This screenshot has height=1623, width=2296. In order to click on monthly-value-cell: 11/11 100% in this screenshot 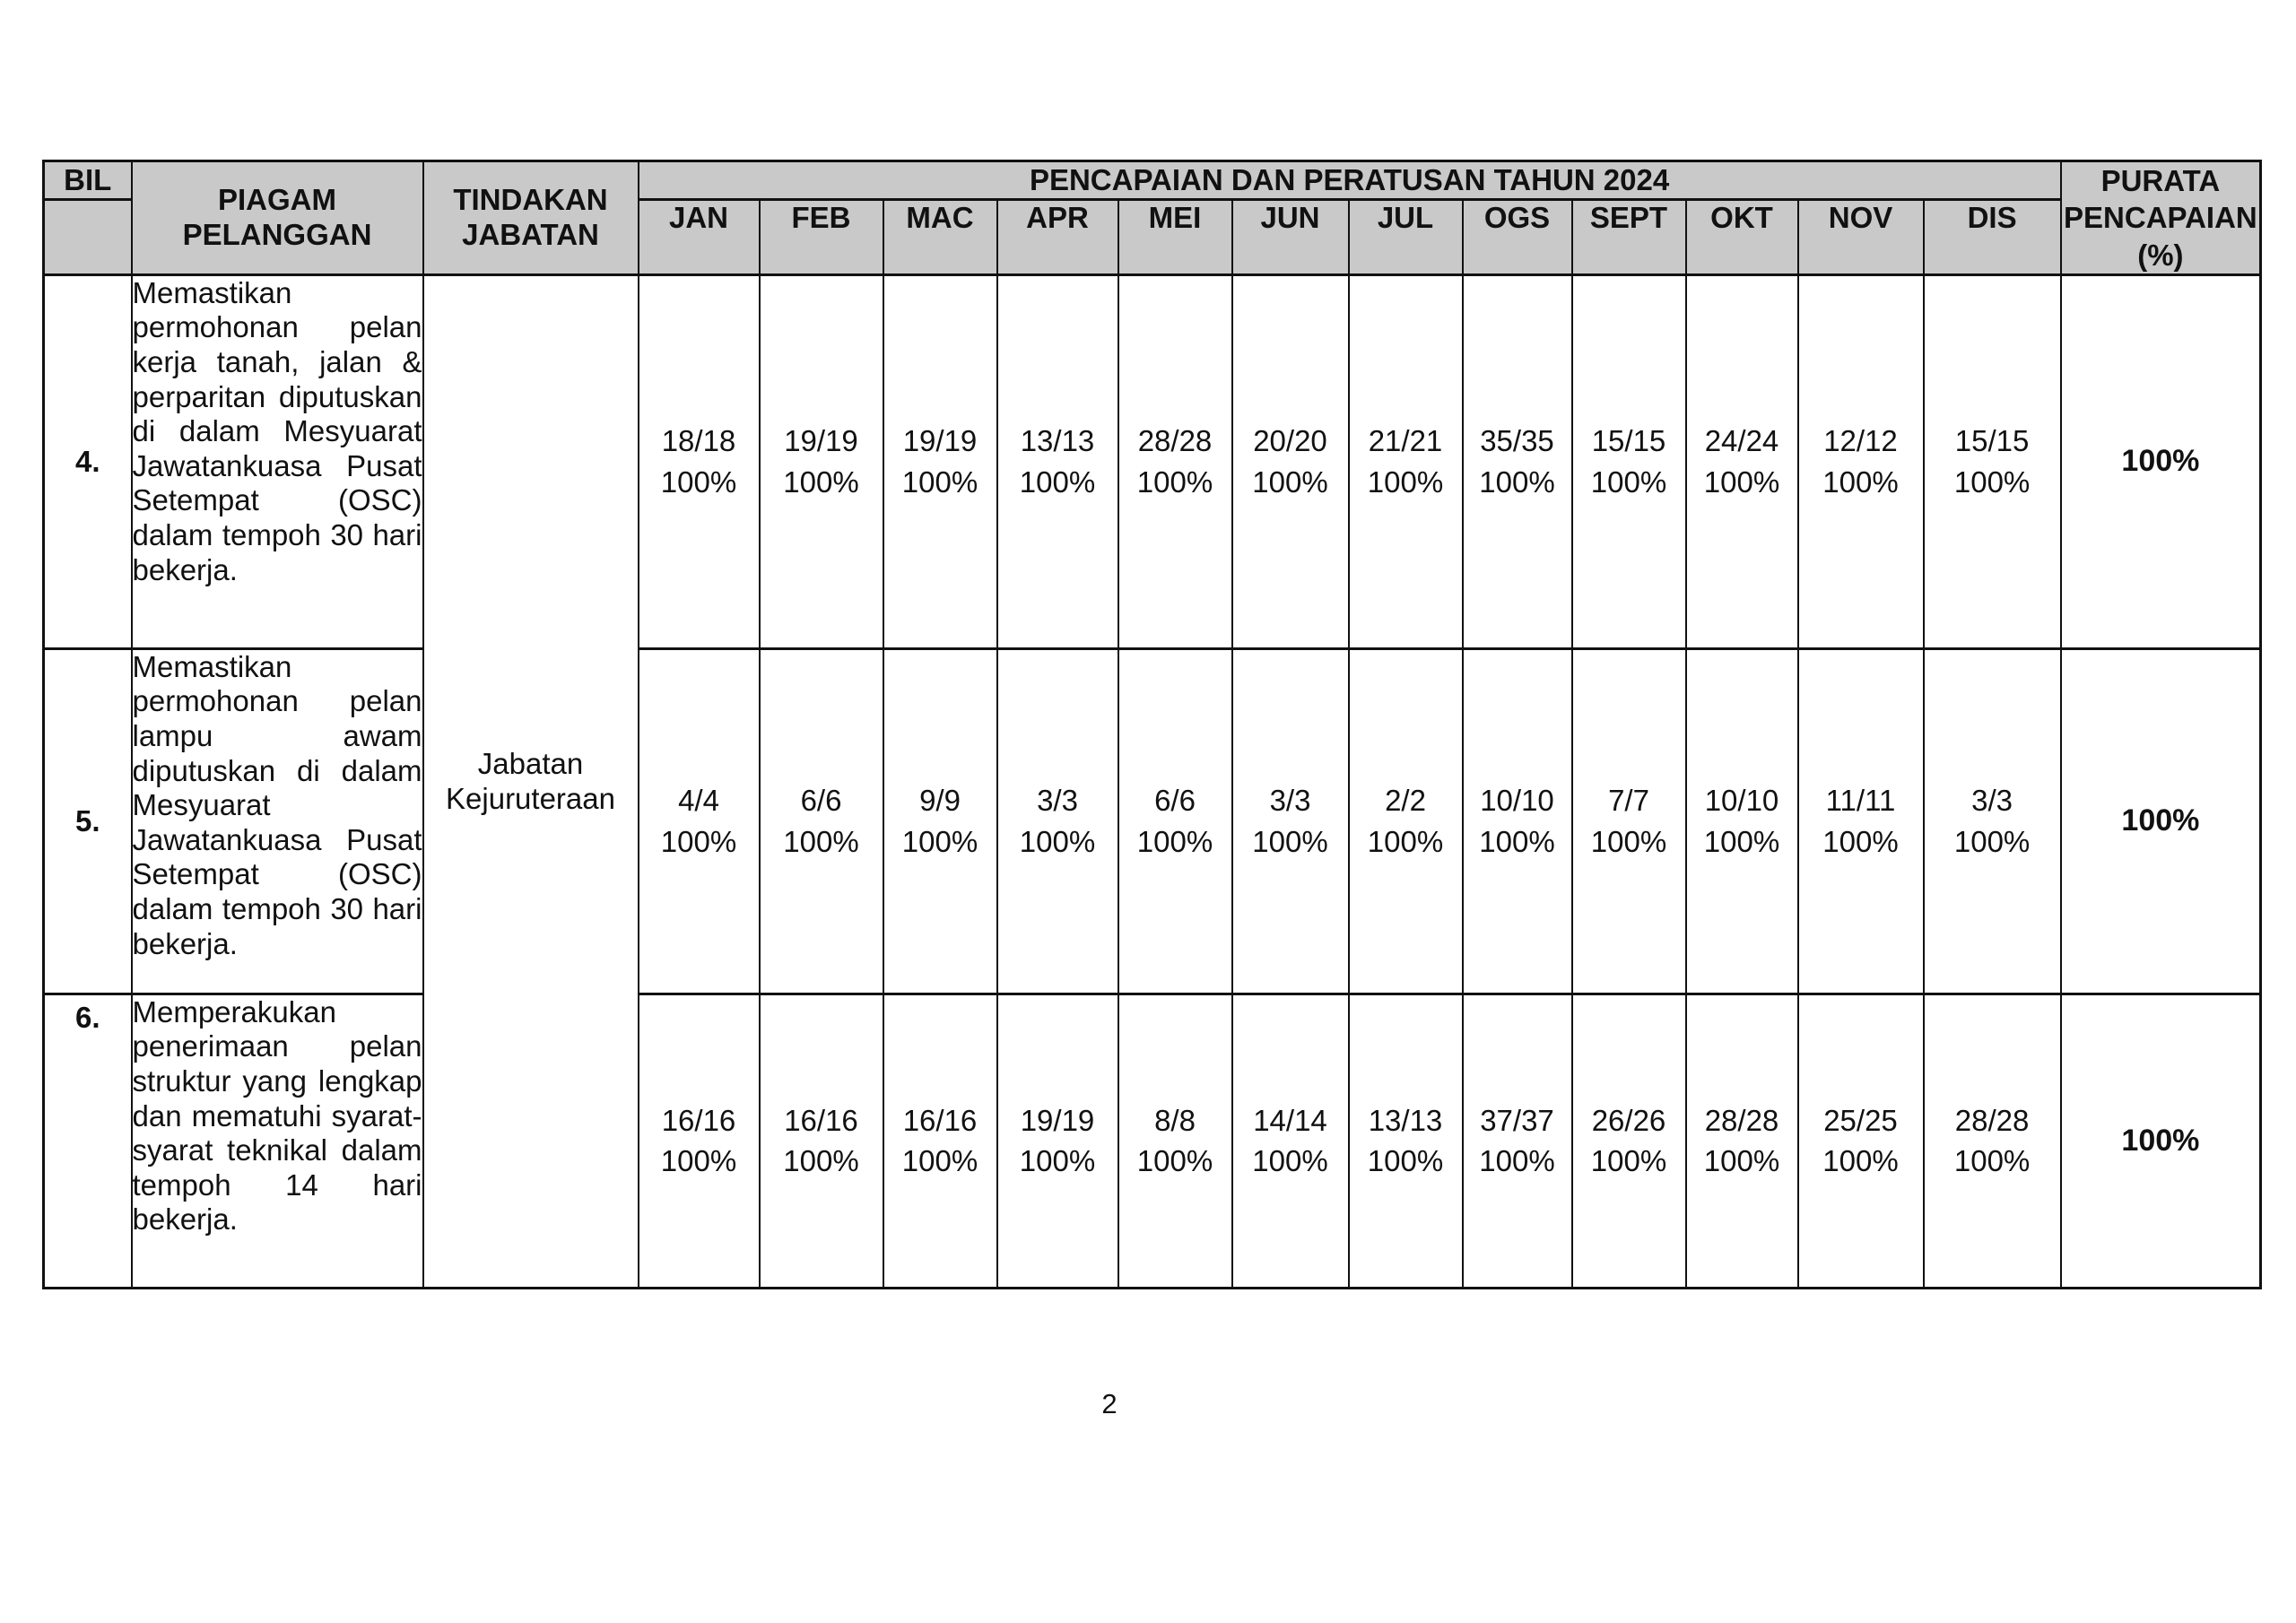, I will do `click(1860, 821)`.